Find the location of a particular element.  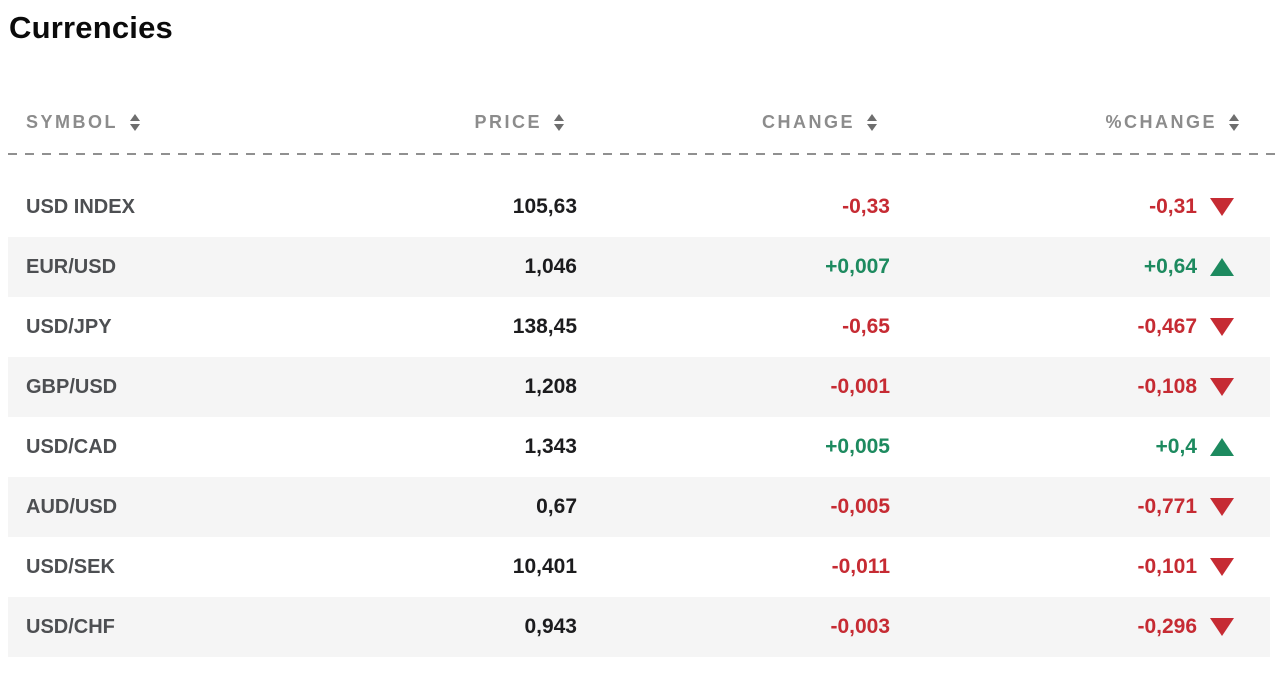

pct-change-cell: -0,296 is located at coordinates (1062, 627).